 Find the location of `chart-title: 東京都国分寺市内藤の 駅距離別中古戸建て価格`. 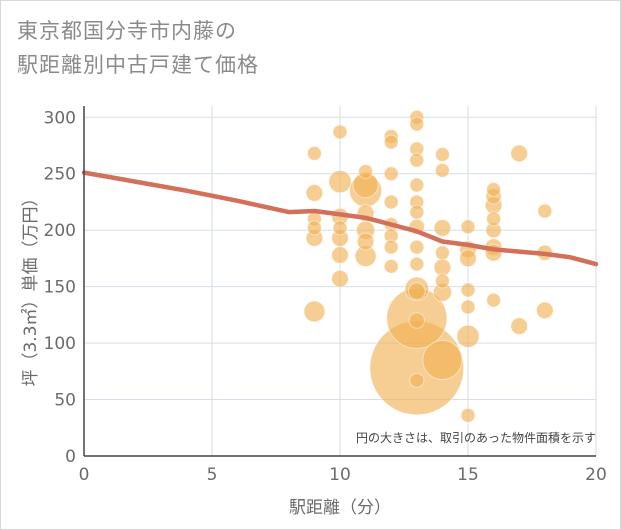

chart-title: 東京都国分寺市内藤の 駅距離別中古戸建て価格 is located at coordinates (138, 48).